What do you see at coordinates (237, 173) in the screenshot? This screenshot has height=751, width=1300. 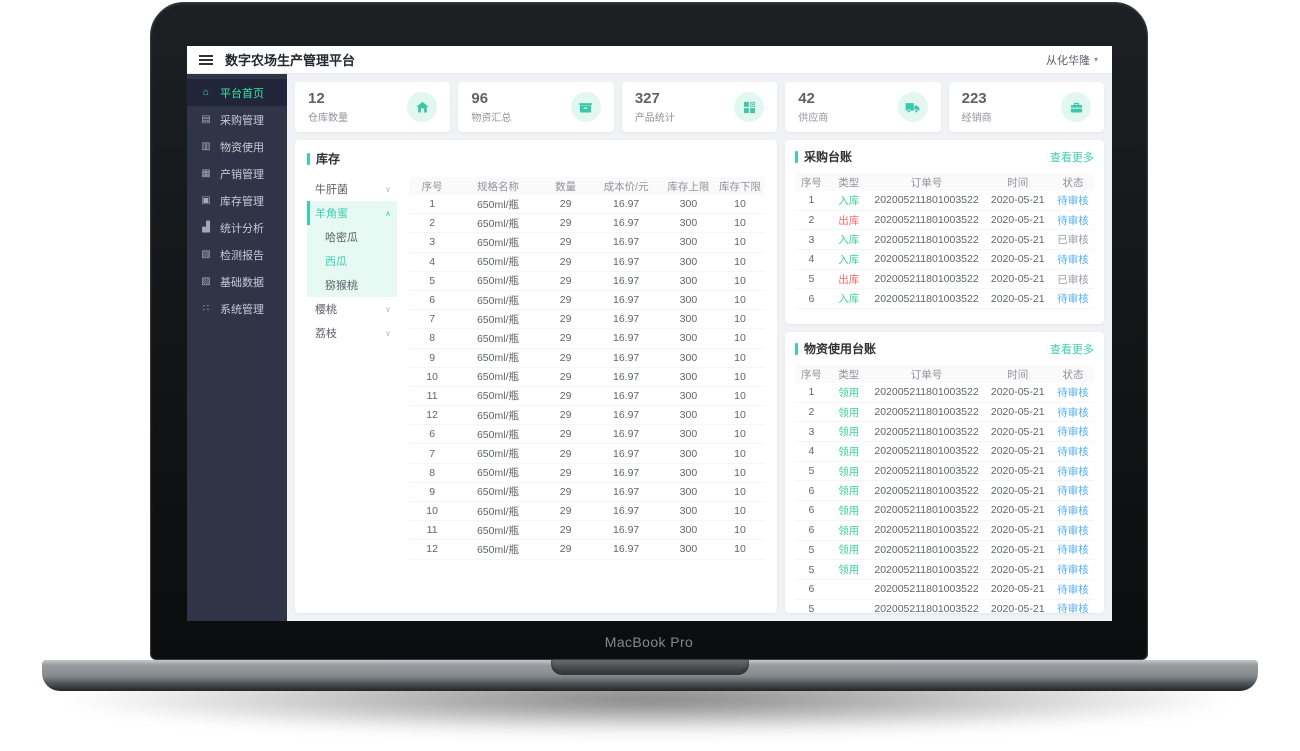 I see `sidebar-item: ▦ 产销管理` at bounding box center [237, 173].